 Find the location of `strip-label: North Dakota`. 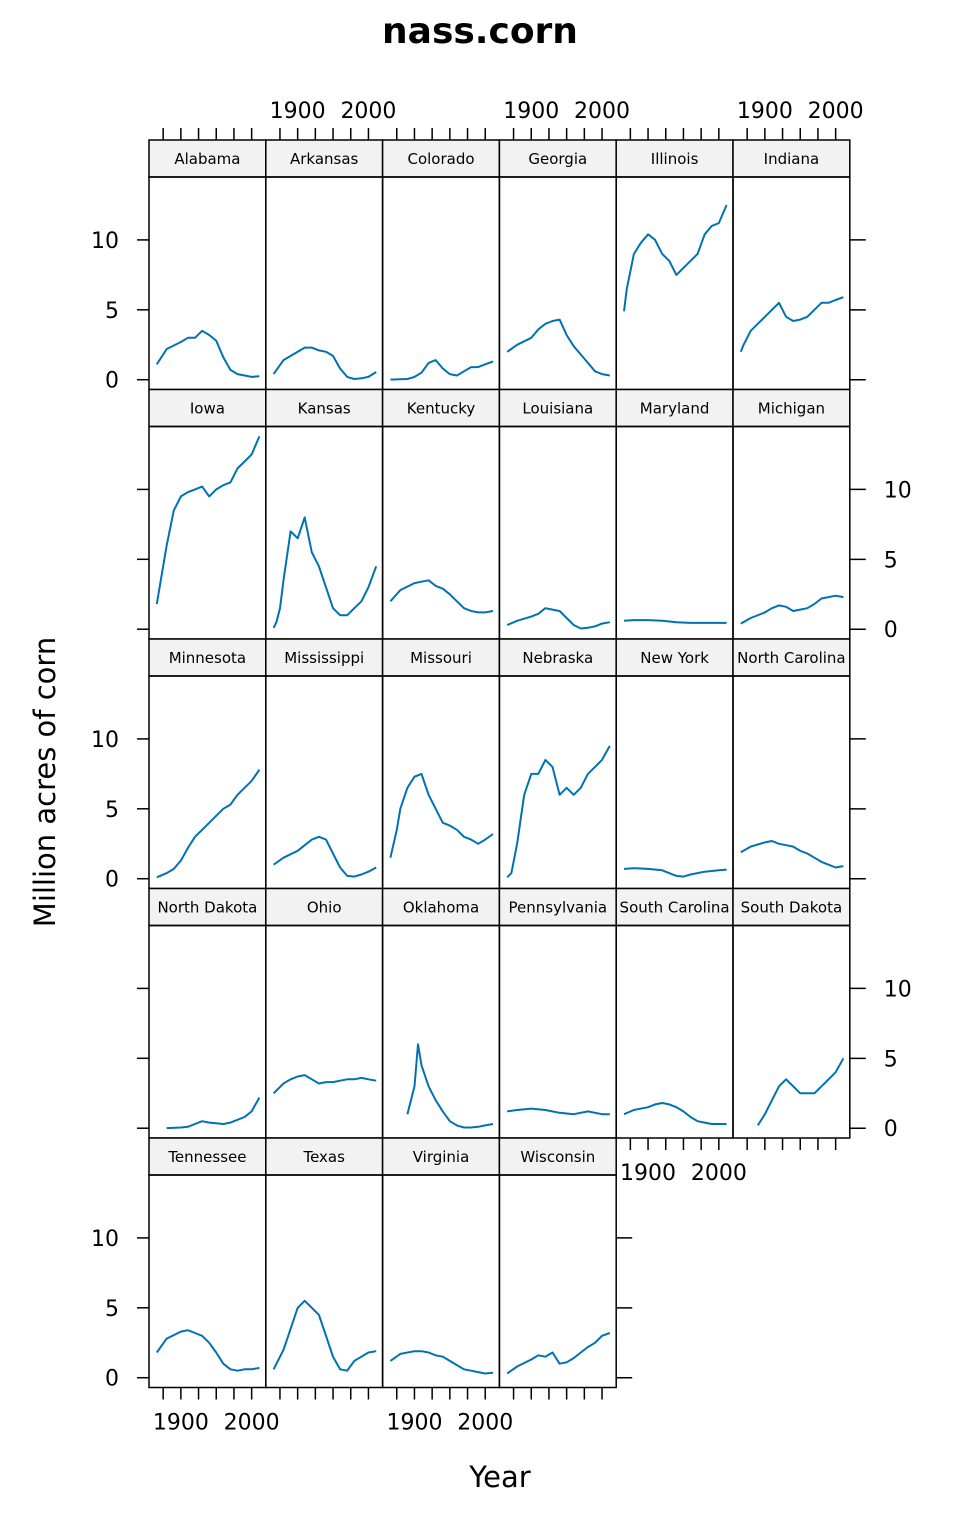

strip-label: North Dakota is located at coordinates (207, 908).